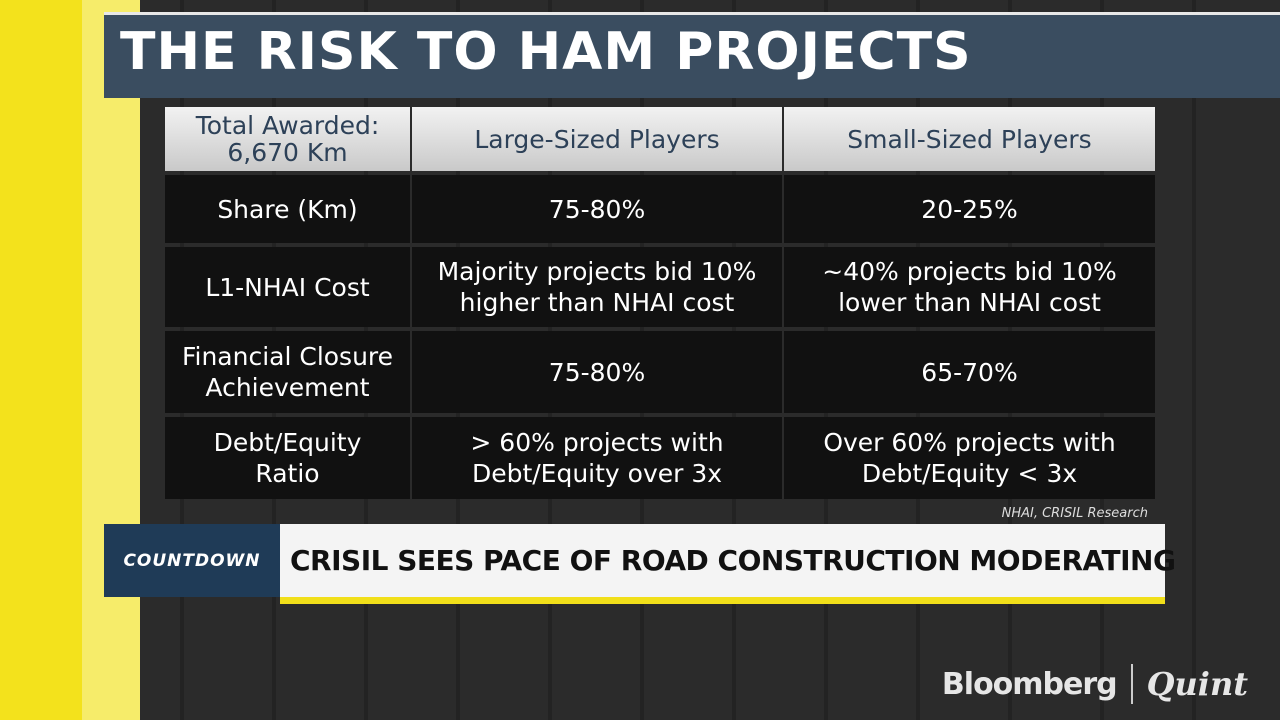 Image resolution: width=1280 pixels, height=720 pixels. Describe the element at coordinates (287, 372) in the screenshot. I see `table-cell: Financial Closure Achievement` at that location.